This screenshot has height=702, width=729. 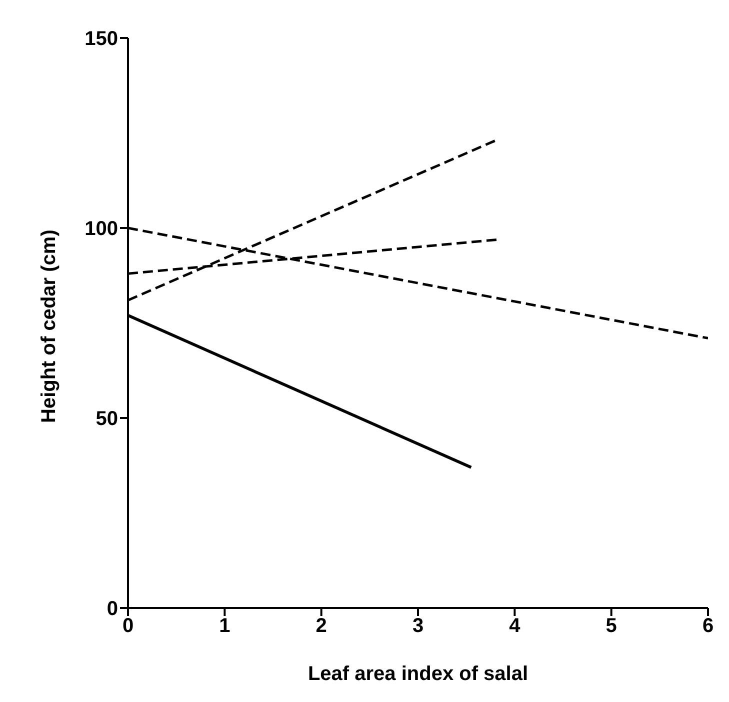 I want to click on y-tick-label: 150, so click(x=101, y=39).